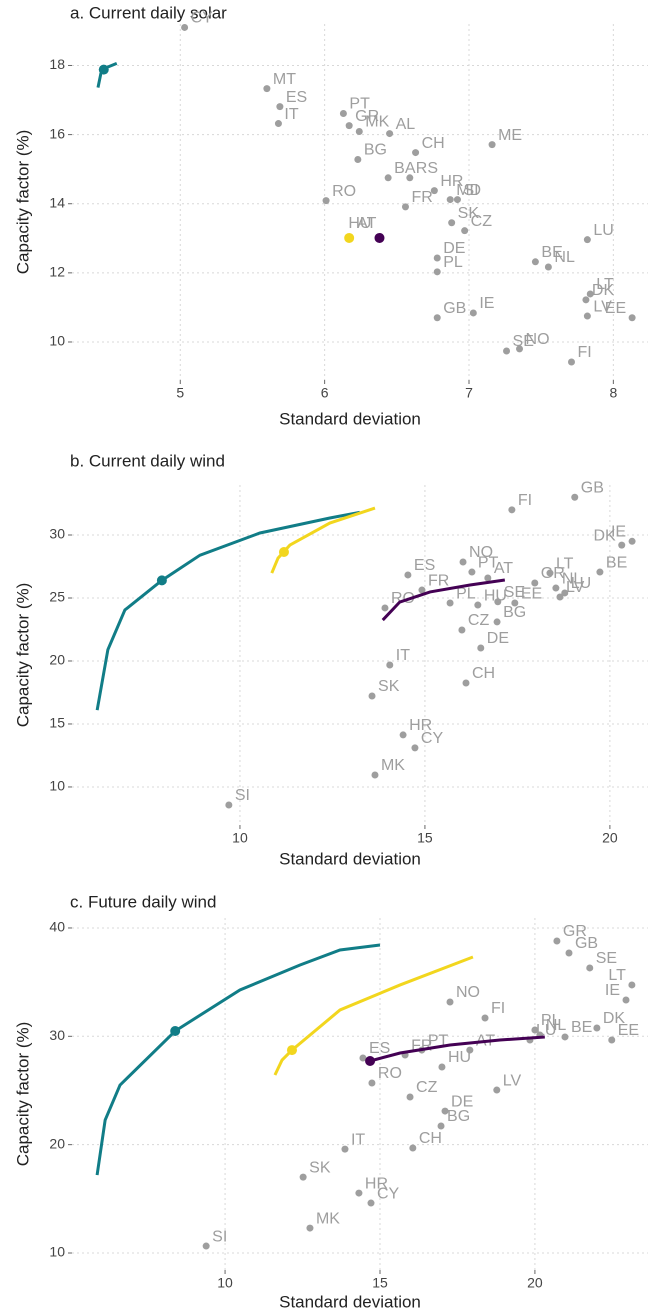  I want to click on y-tick-label: 25, so click(57, 597).